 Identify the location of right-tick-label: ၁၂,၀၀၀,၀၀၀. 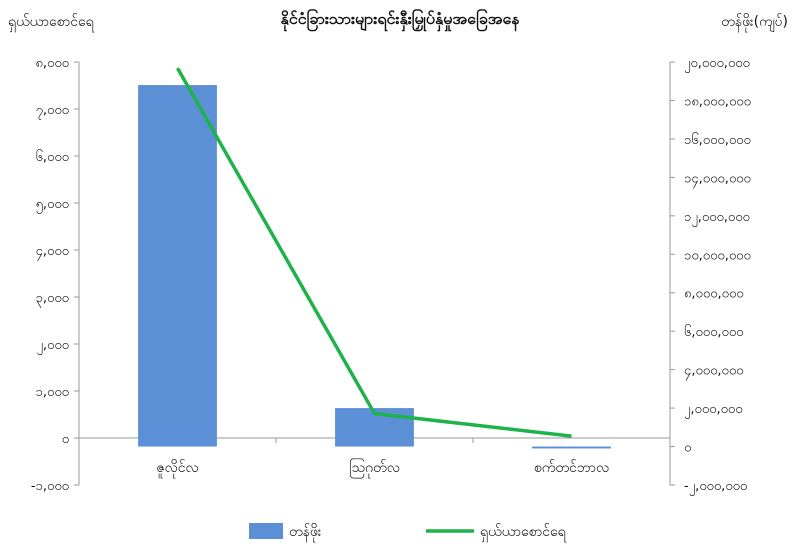
(717, 218).